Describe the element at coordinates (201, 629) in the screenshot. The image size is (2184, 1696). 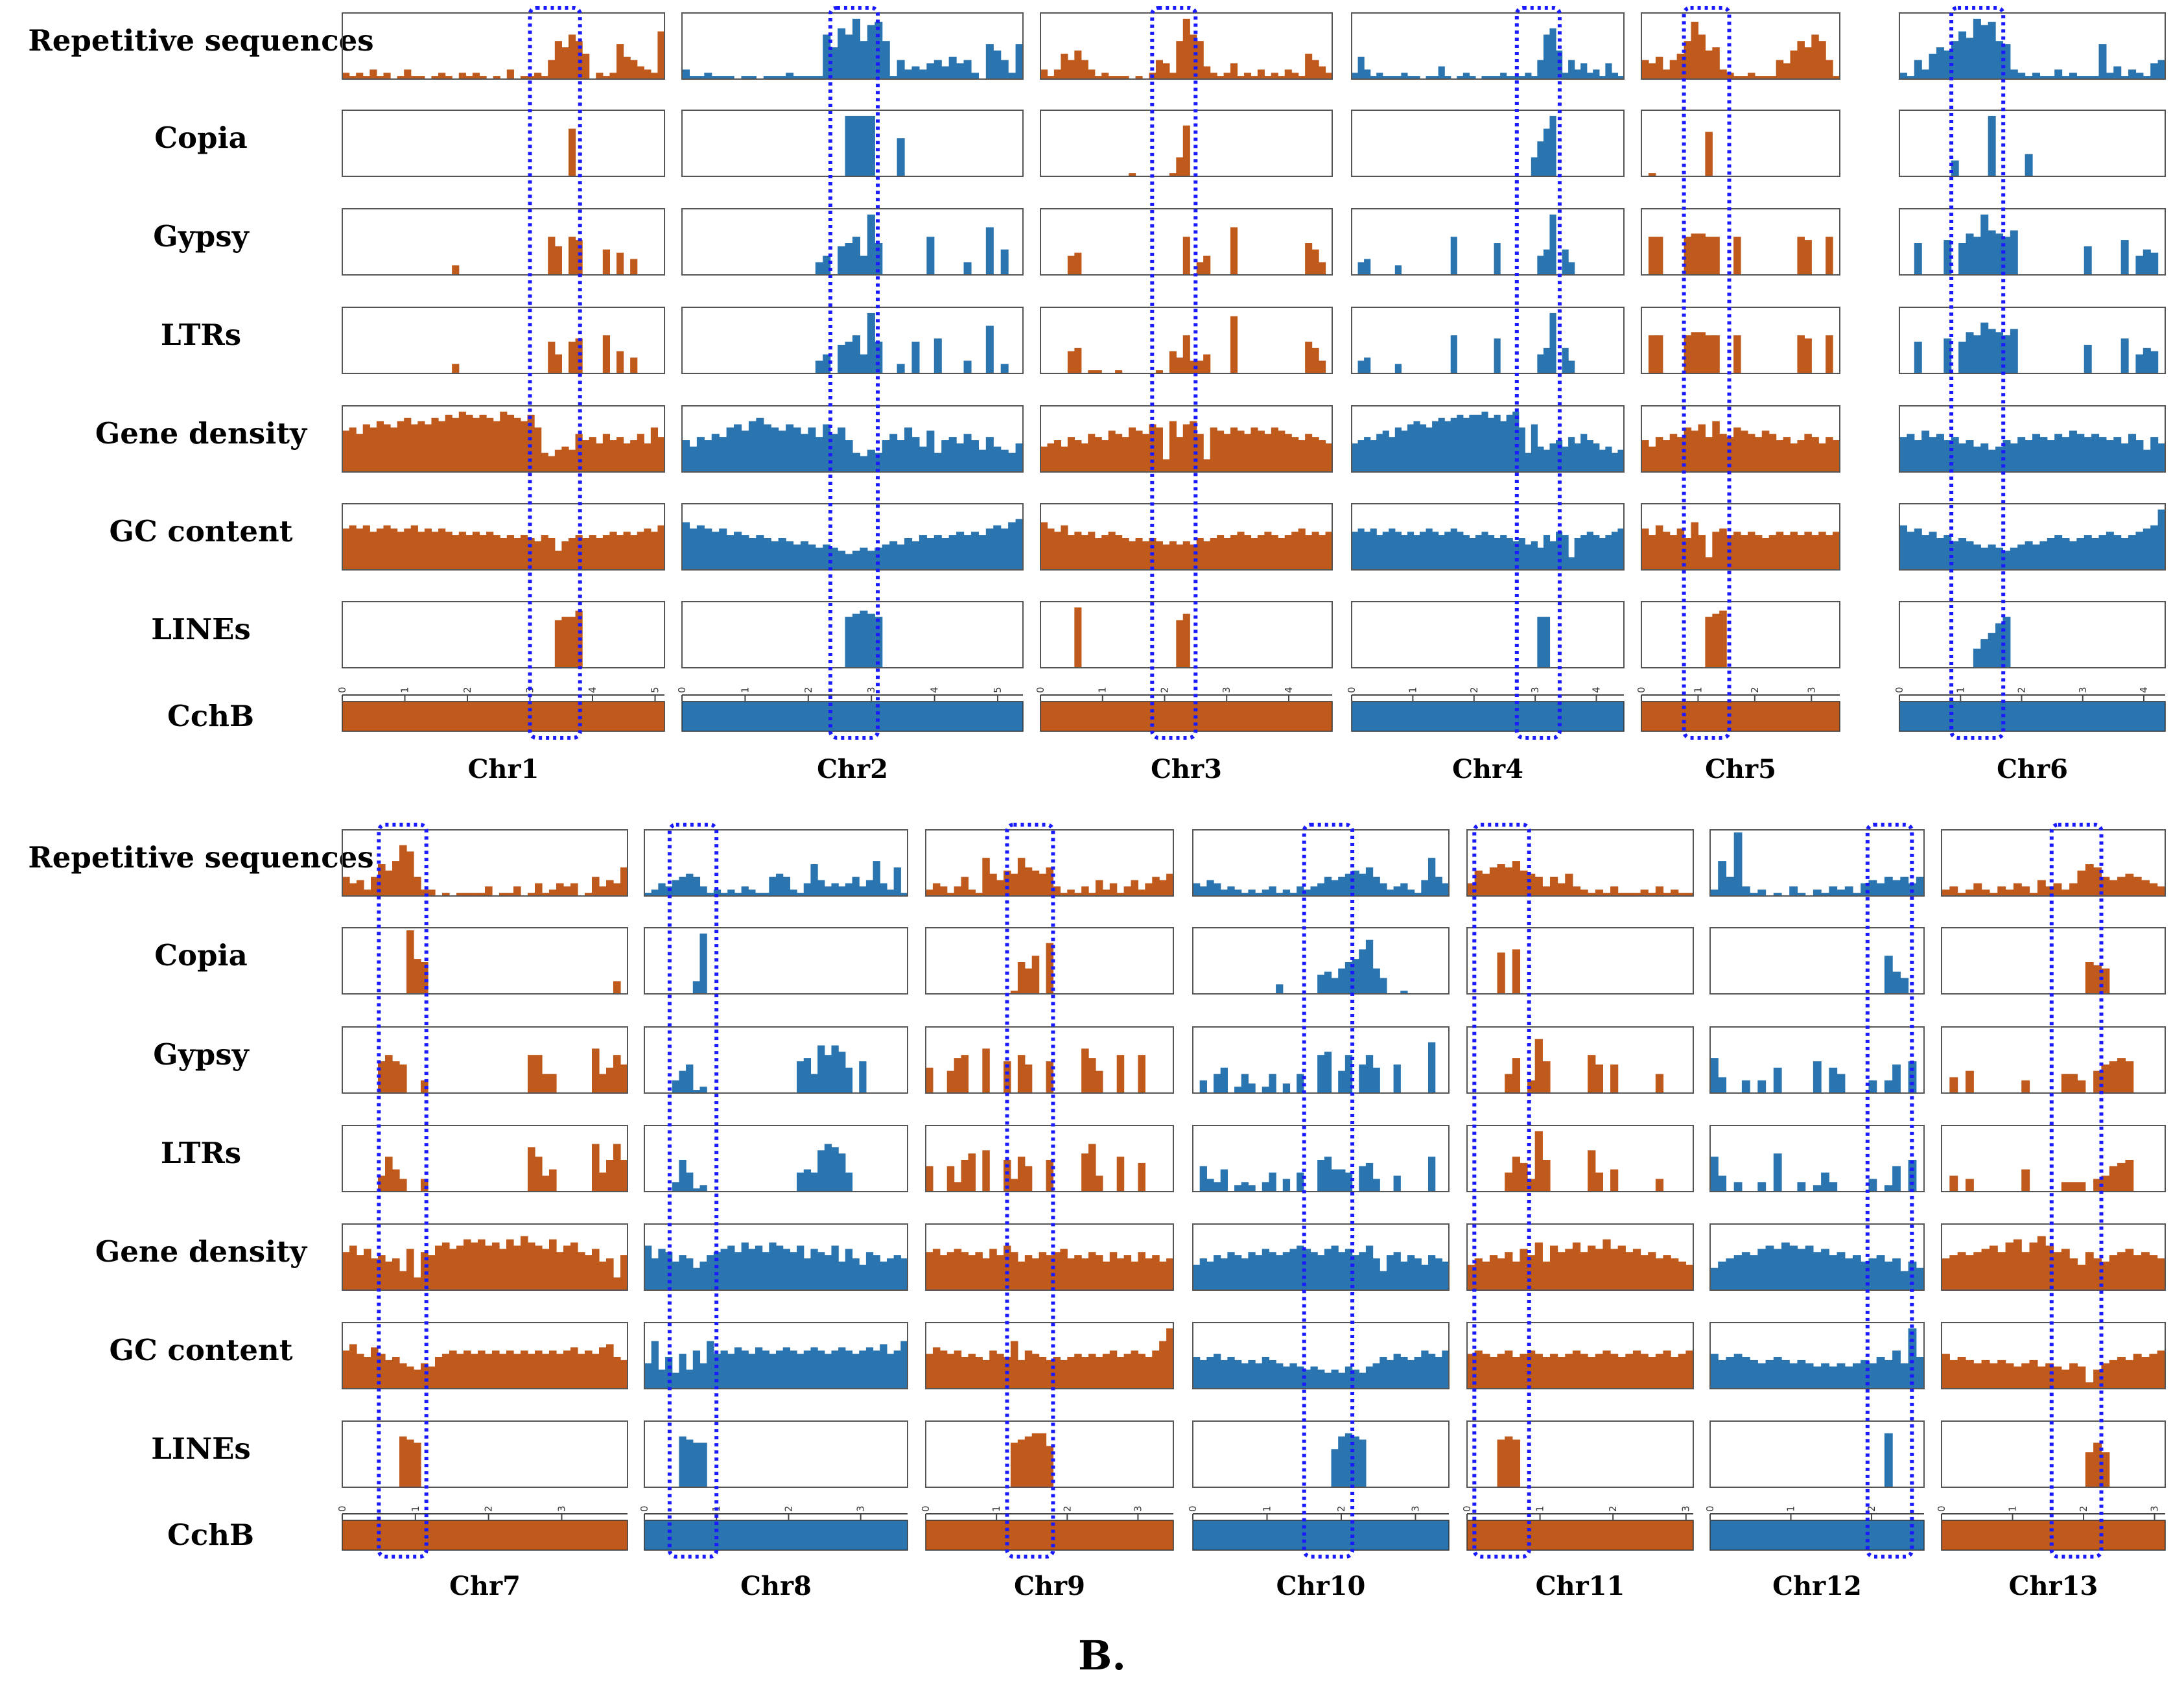
I see `row-label-lines: LINEs` at that location.